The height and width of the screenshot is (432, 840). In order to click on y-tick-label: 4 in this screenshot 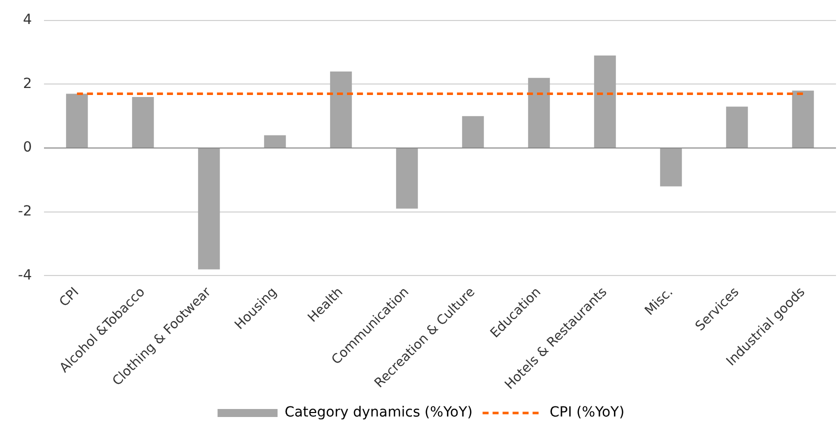, I will do `click(27, 20)`.